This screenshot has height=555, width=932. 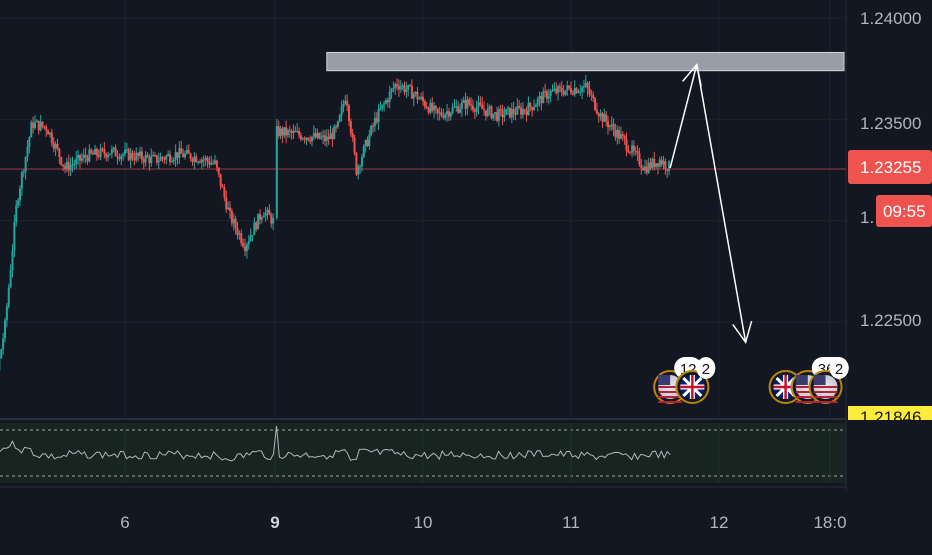 I want to click on event-count: 2, so click(x=839, y=369).